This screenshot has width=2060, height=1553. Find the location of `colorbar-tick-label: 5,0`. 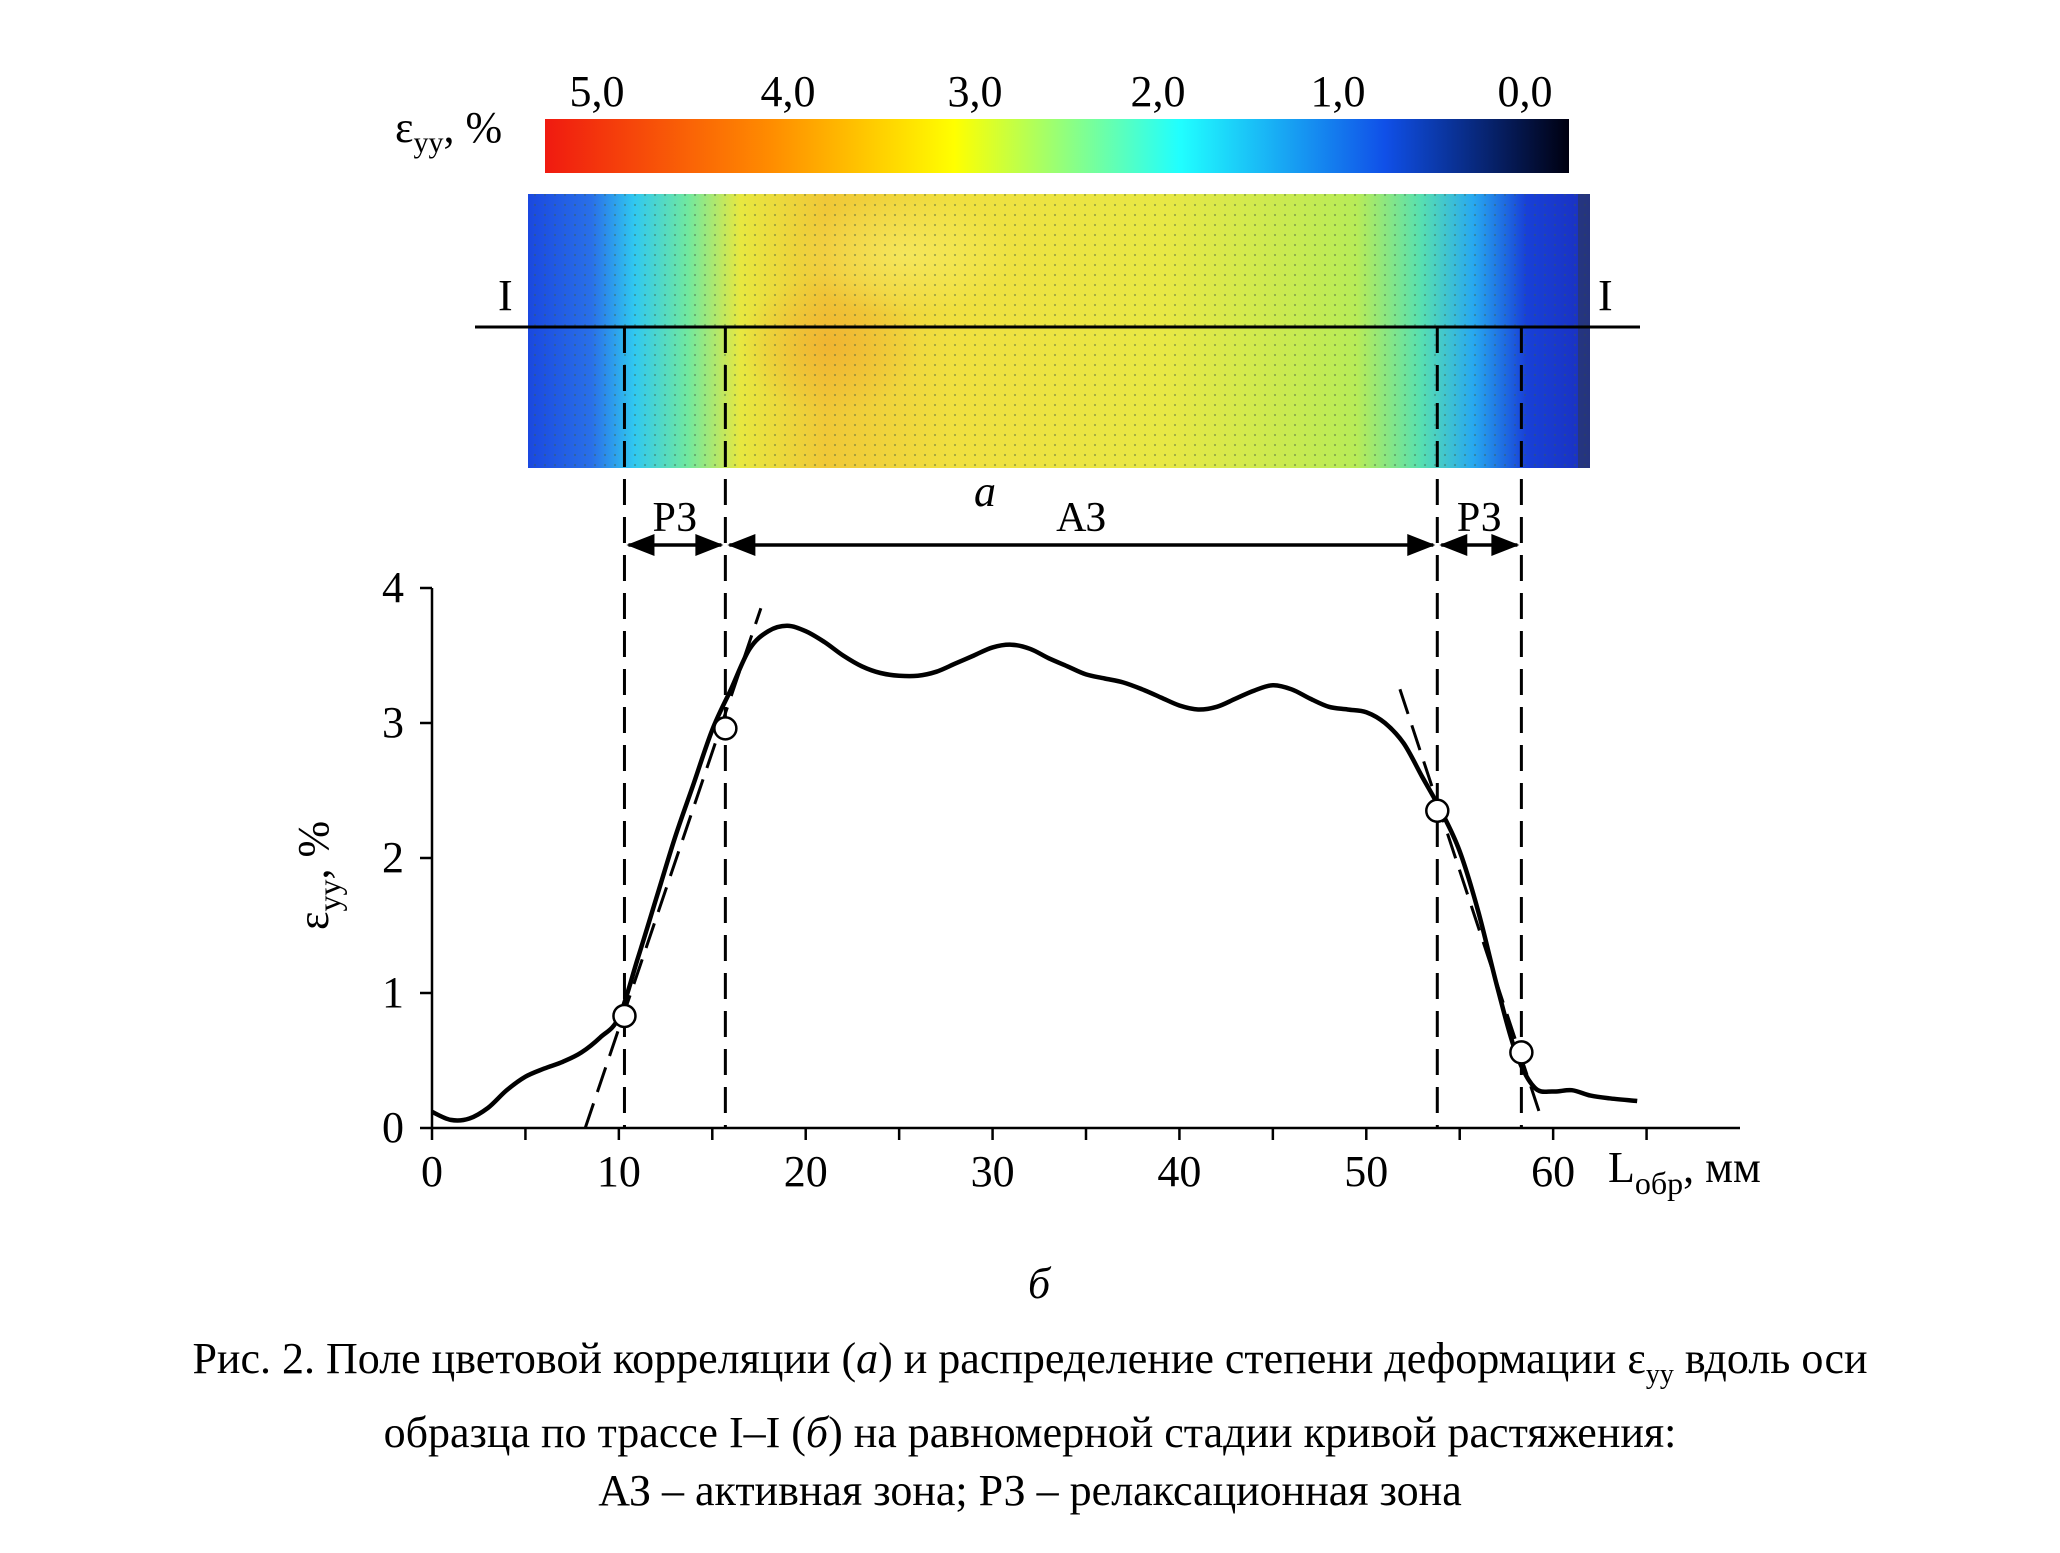

colorbar-tick-label: 5,0 is located at coordinates (597, 91).